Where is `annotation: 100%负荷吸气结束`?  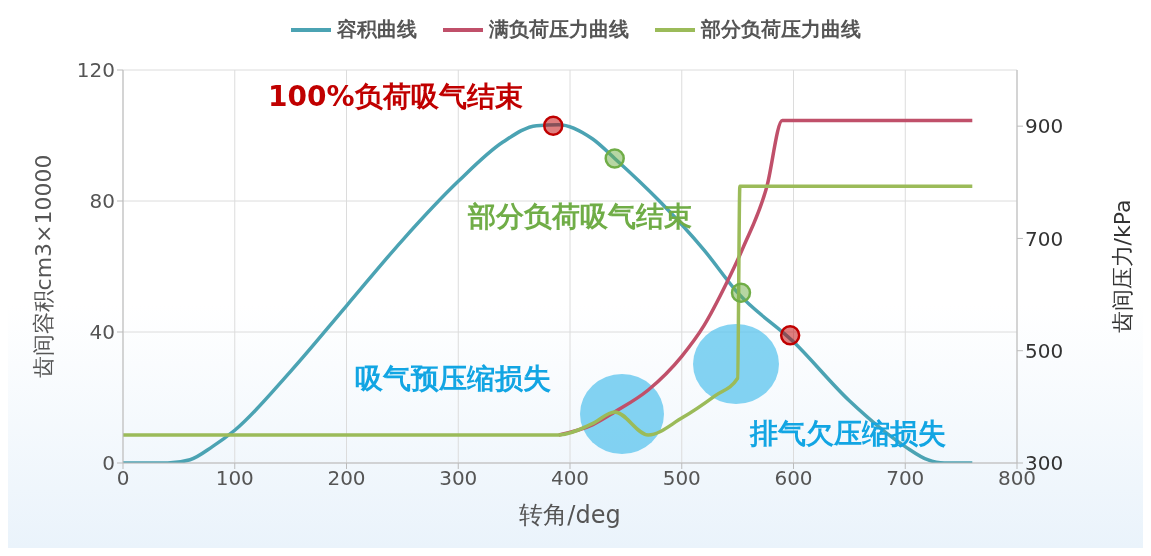 annotation: 100%负荷吸气结束 is located at coordinates (395, 97).